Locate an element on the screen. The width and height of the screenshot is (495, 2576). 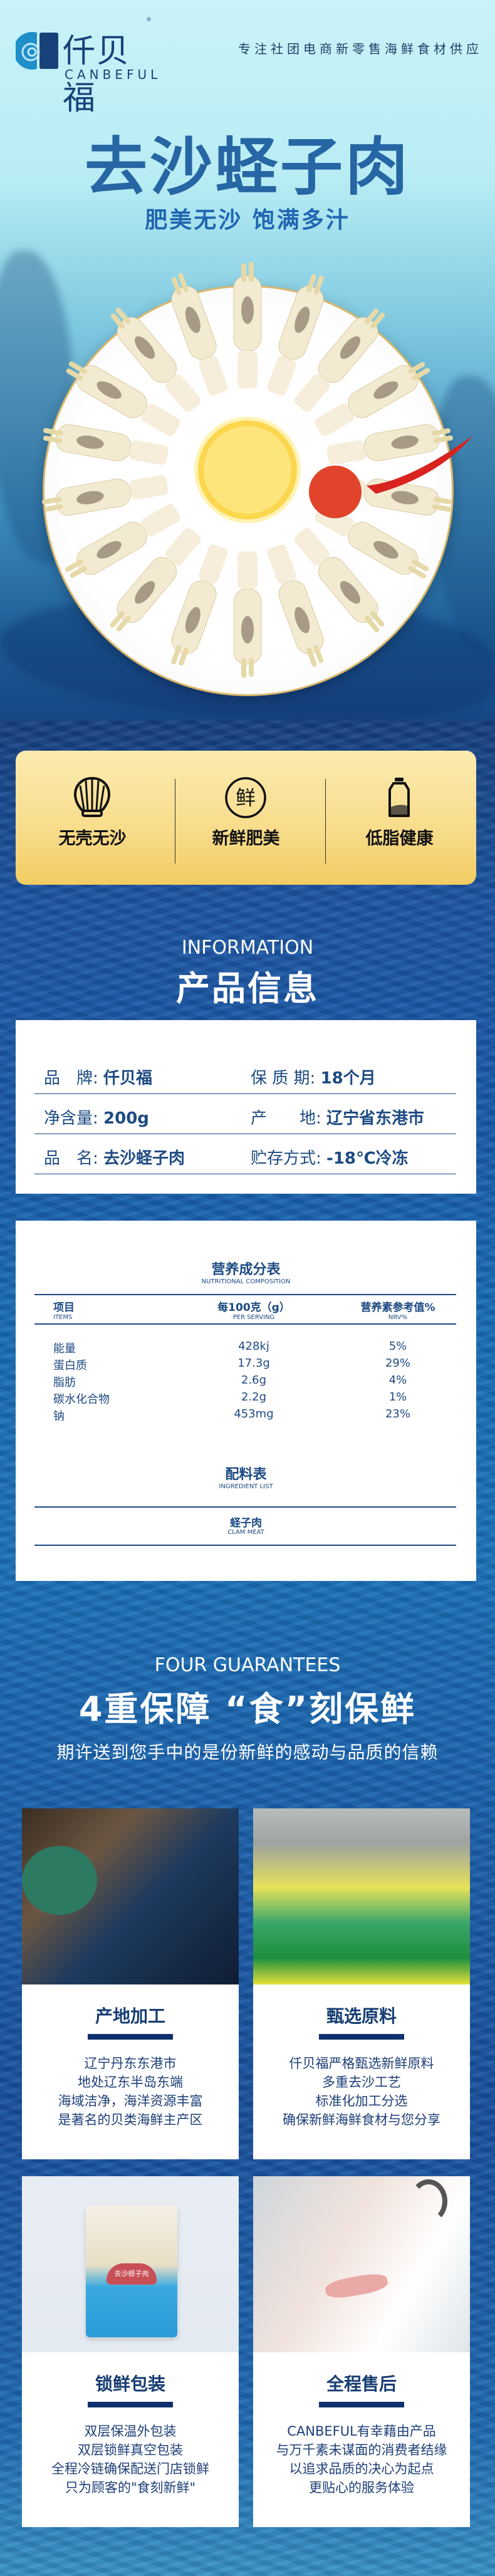
registered-mark: ® is located at coordinates (149, 20).